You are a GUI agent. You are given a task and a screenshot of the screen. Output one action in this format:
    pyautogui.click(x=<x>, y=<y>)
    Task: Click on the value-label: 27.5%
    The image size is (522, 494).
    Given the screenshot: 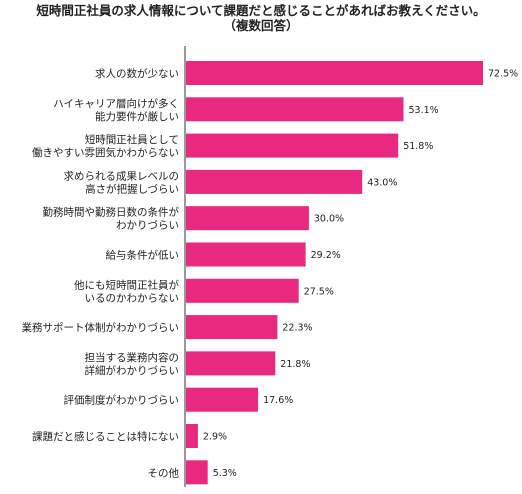 What is the action you would take?
    pyautogui.click(x=319, y=291)
    